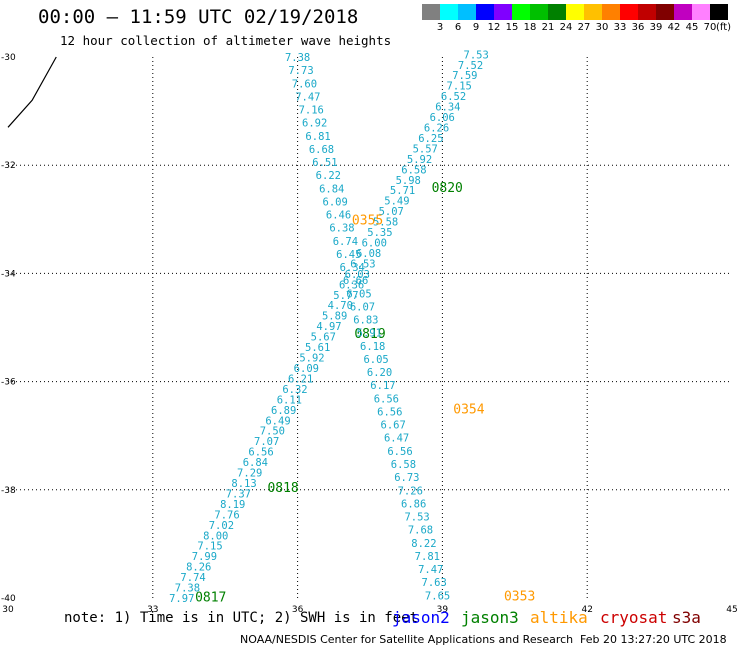  What do you see at coordinates (724, 27) in the screenshot?
I see `legend-unit: (ft)` at bounding box center [724, 27].